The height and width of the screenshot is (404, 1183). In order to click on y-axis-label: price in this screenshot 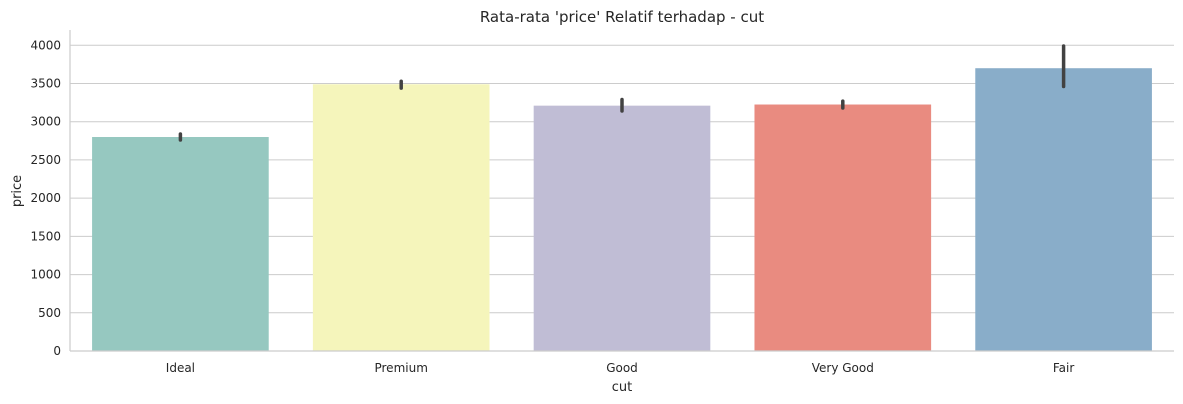, I will do `click(17, 191)`.